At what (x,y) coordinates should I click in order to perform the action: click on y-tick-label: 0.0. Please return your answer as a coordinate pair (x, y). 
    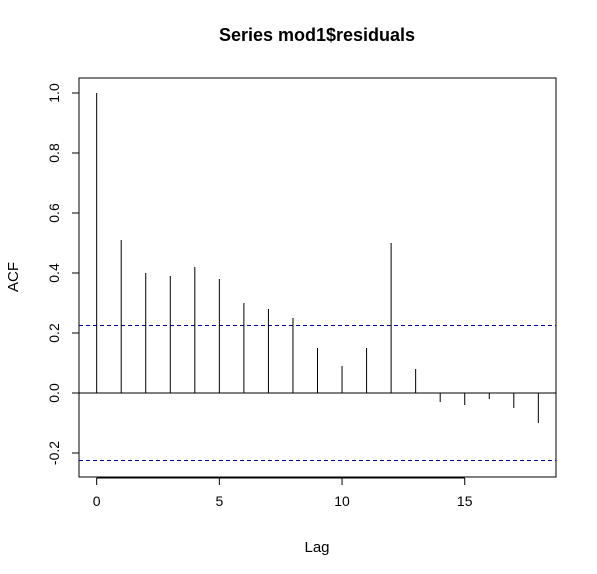
    Looking at the image, I should click on (54, 393).